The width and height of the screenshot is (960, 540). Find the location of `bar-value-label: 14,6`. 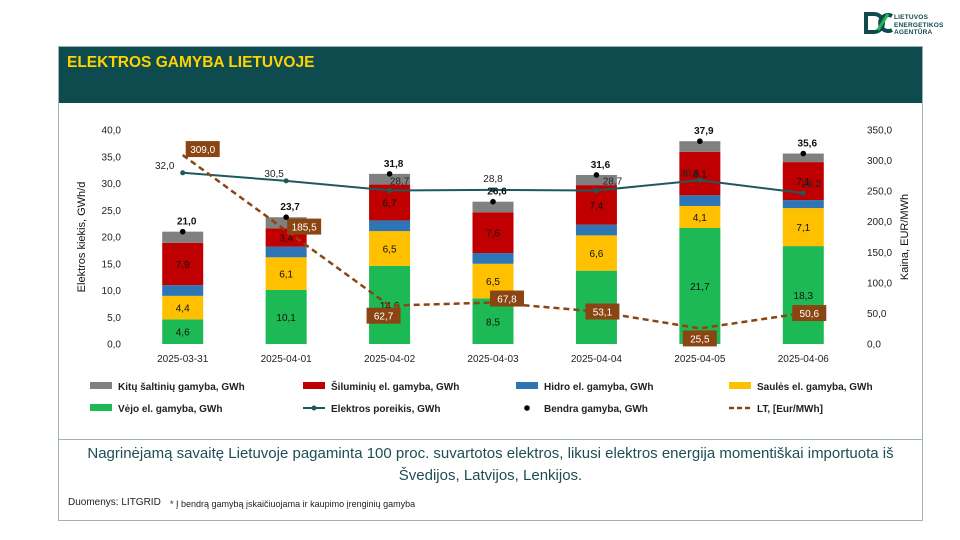

bar-value-label: 14,6 is located at coordinates (390, 306).